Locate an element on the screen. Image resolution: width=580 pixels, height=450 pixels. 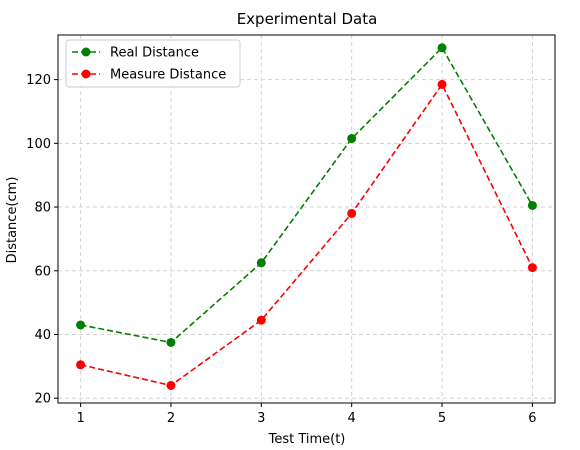
x-tick-label: 2 is located at coordinates (171, 418).